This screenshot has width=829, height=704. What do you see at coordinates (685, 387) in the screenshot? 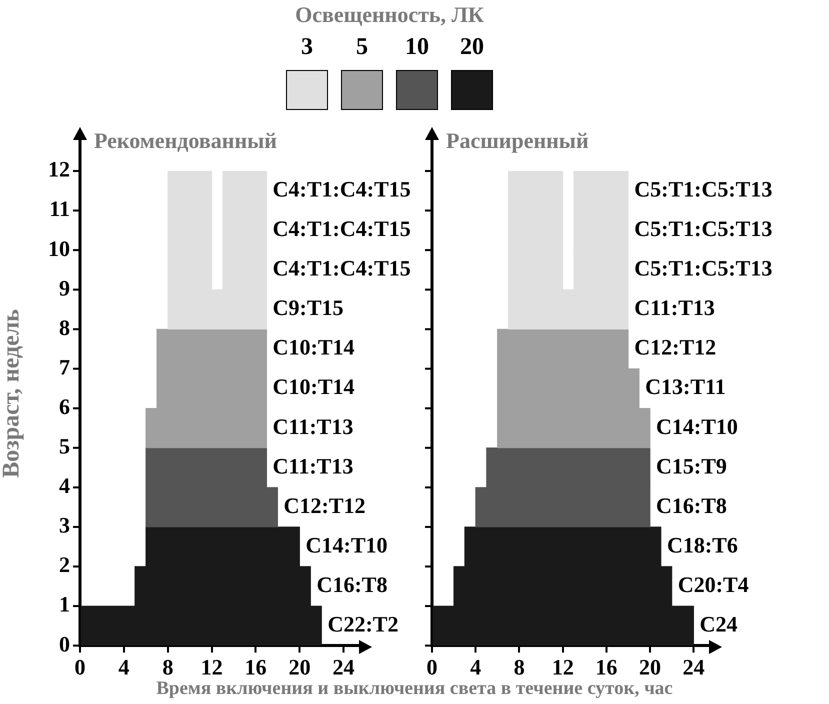
I see `data-label: С13:Т11` at bounding box center [685, 387].